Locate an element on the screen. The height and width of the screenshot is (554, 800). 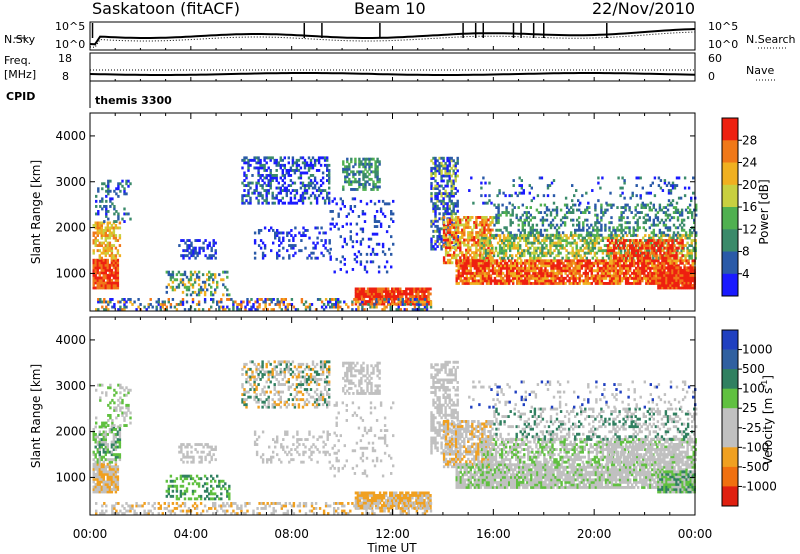
freq-label: Freq. is located at coordinates (17, 60).